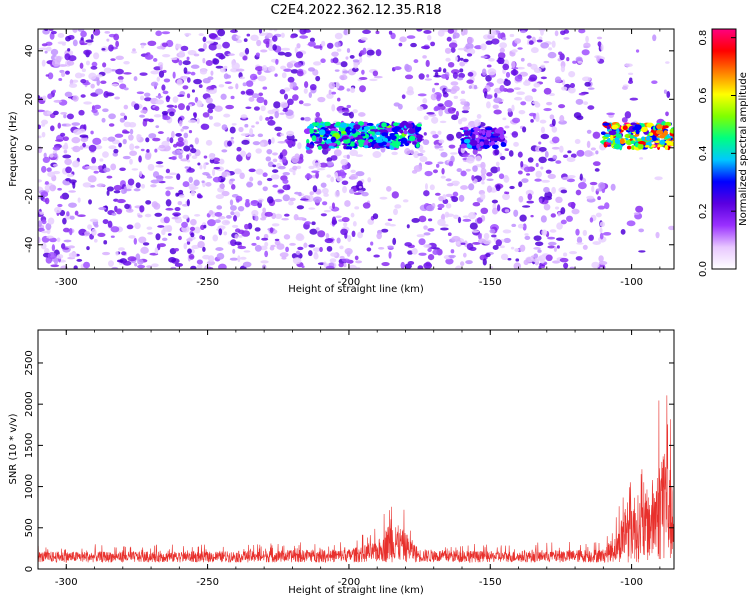 This screenshot has height=600, width=750. What do you see at coordinates (356, 590) in the screenshot?
I see `snr-xlabel: Height of straight line (km)` at bounding box center [356, 590].